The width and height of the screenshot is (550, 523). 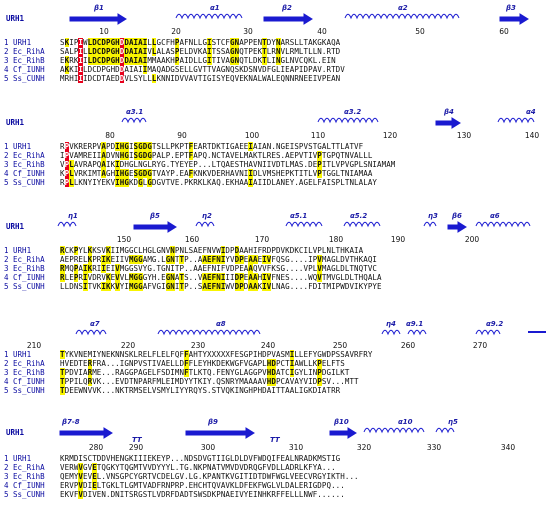 I want to click on eta-helix-coil, so click(x=205, y=224).